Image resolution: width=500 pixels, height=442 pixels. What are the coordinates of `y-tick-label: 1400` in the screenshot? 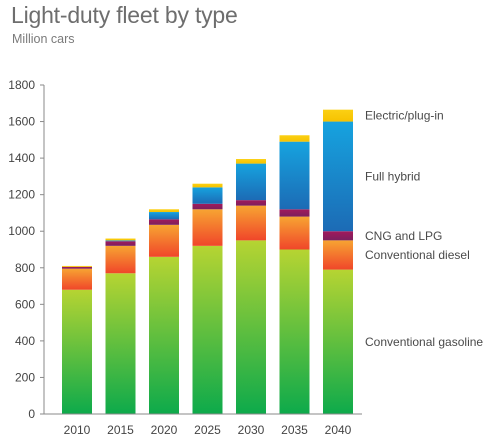 It's located at (21, 158).